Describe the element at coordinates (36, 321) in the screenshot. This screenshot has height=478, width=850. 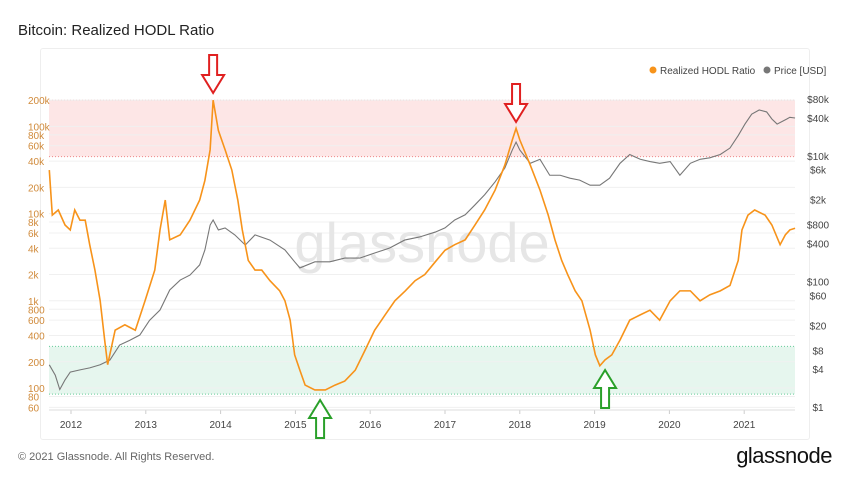
I see `left-axis-tick: 600` at that location.